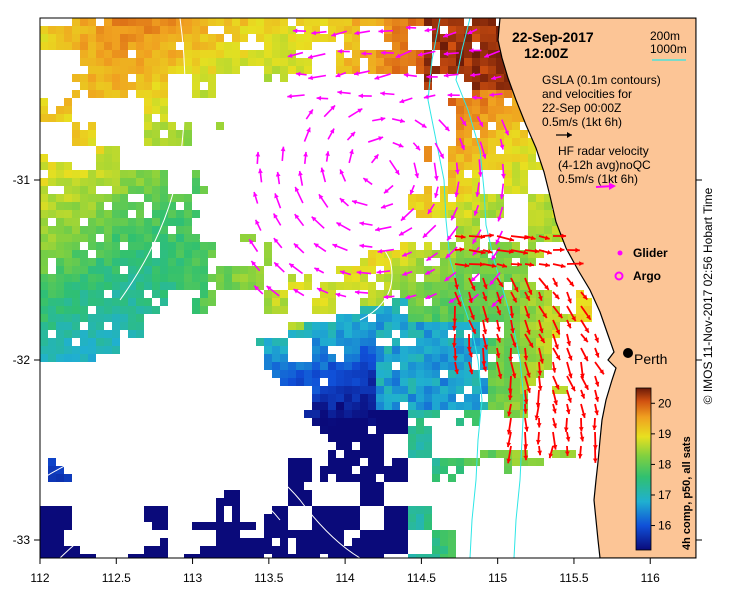 Image resolution: width=739 pixels, height=592 pixels. What do you see at coordinates (668, 49) in the screenshot?
I see `isobath-legend-1000m: 1000m` at bounding box center [668, 49].